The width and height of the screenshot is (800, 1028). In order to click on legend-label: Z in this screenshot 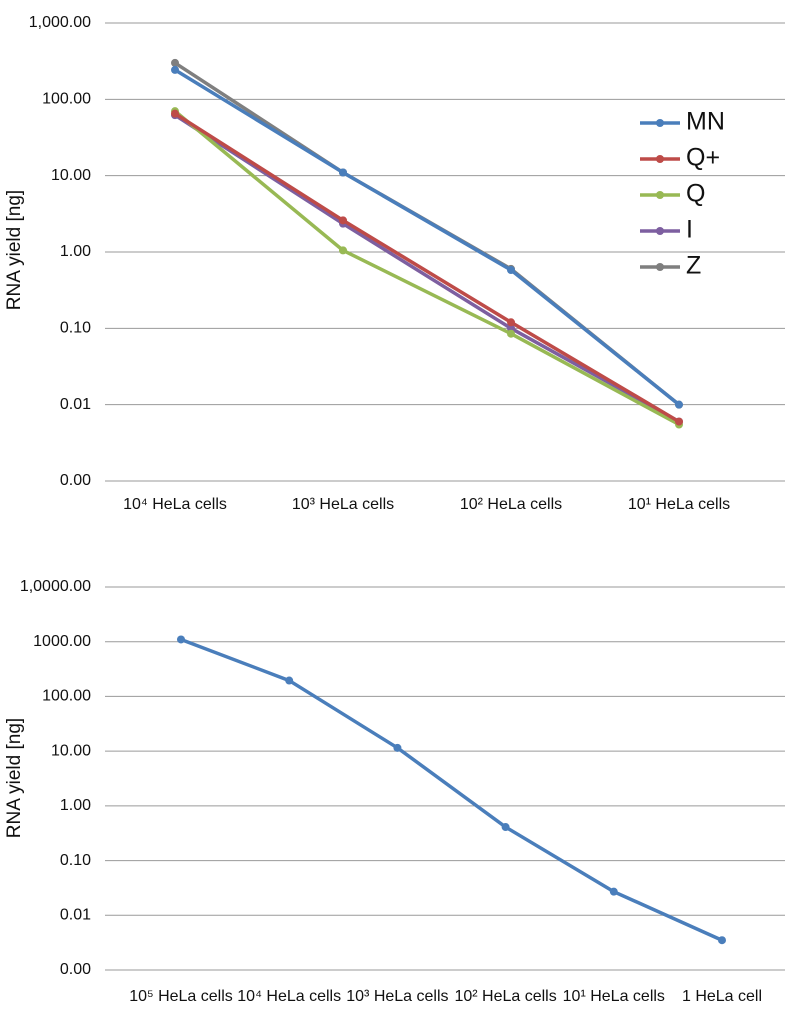, I will do `click(693, 266)`.